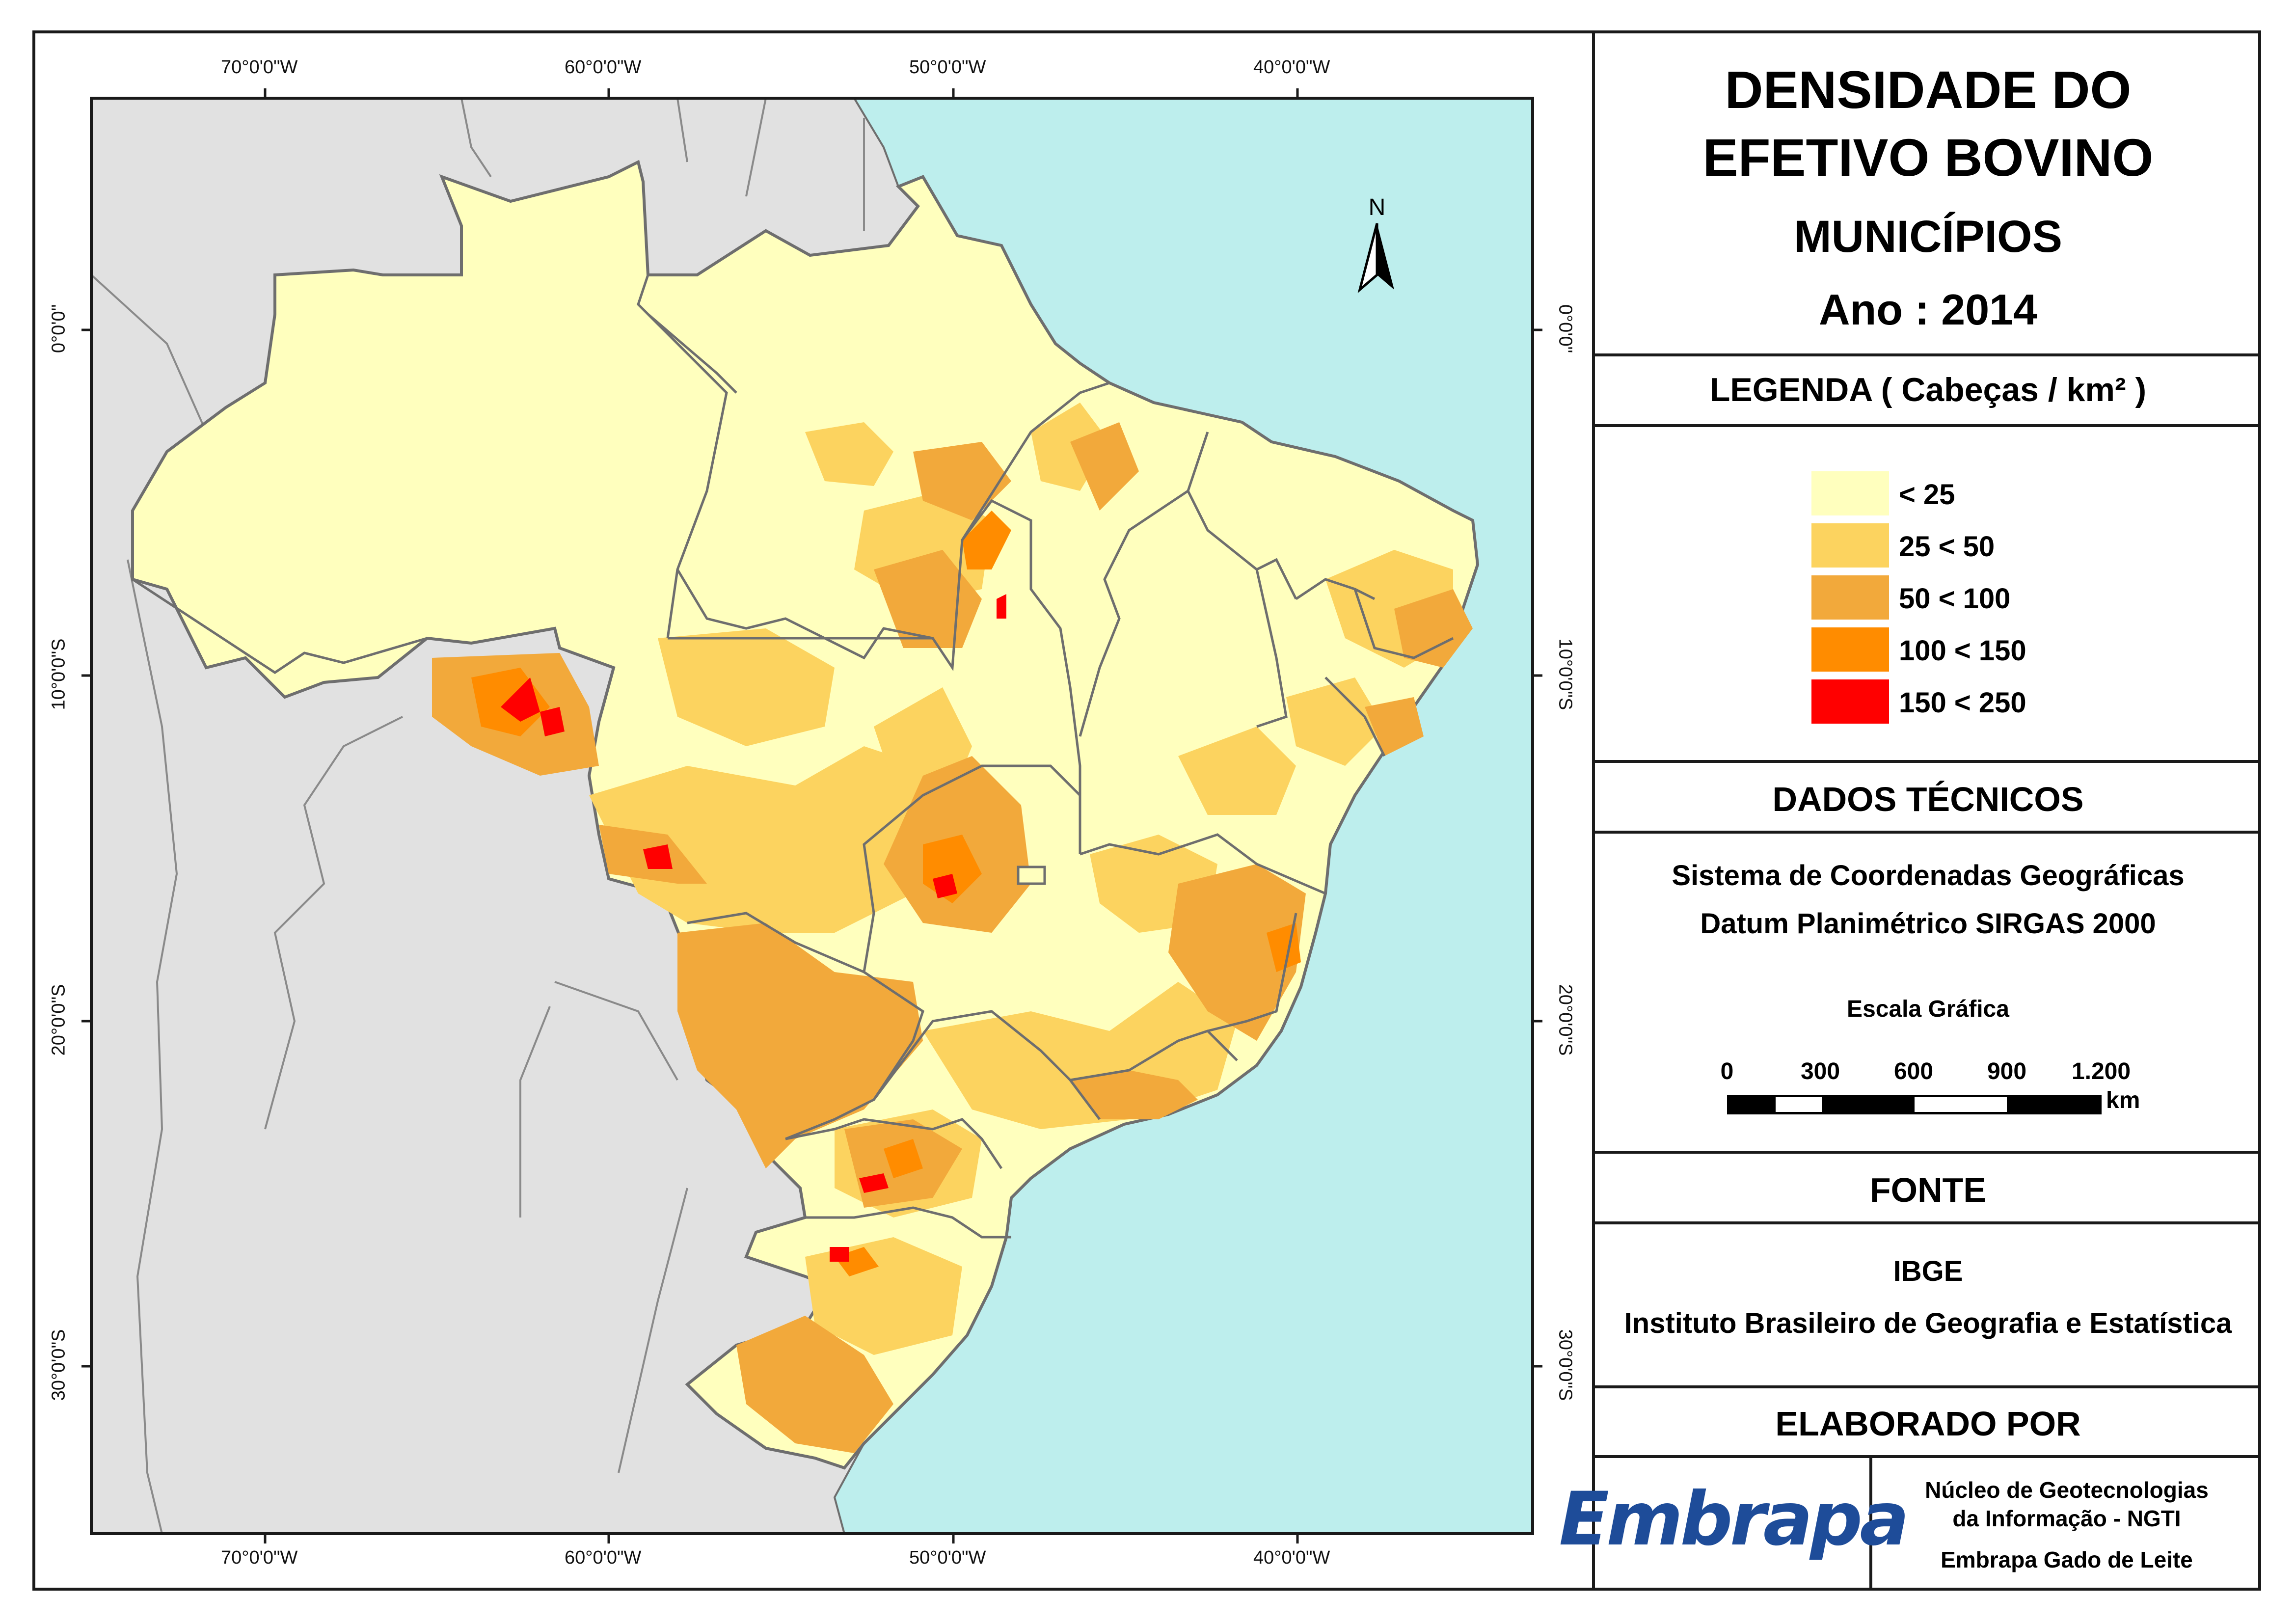 This screenshot has width=2295, height=1624. Describe the element at coordinates (1566, 328) in the screenshot. I see `lat-label-right: 0°0'0"` at that location.